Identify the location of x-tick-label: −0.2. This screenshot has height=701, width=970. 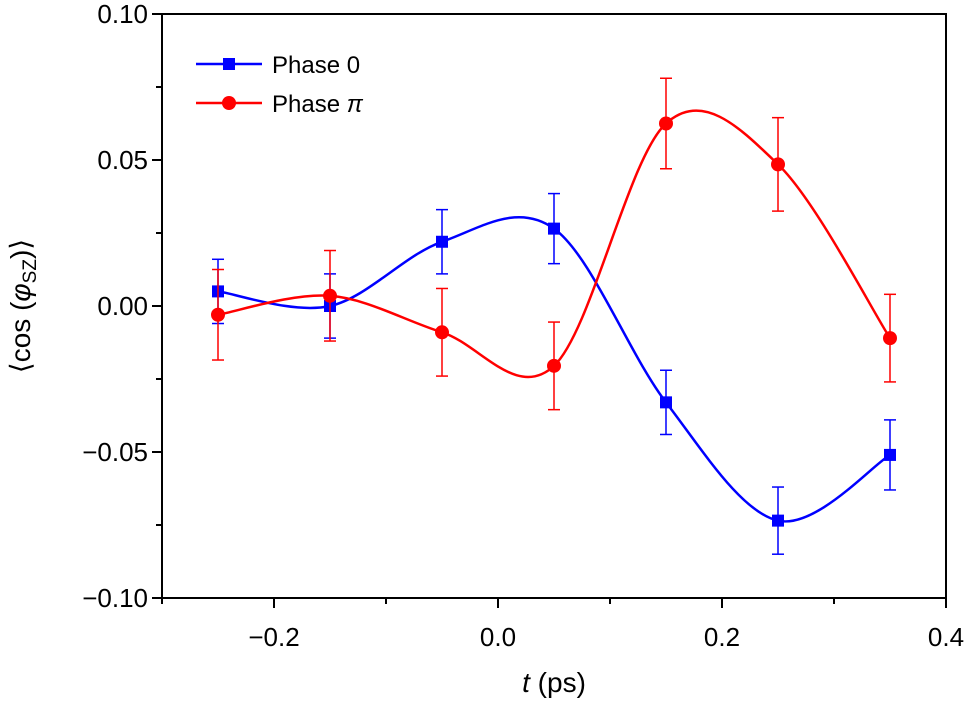
(273, 637).